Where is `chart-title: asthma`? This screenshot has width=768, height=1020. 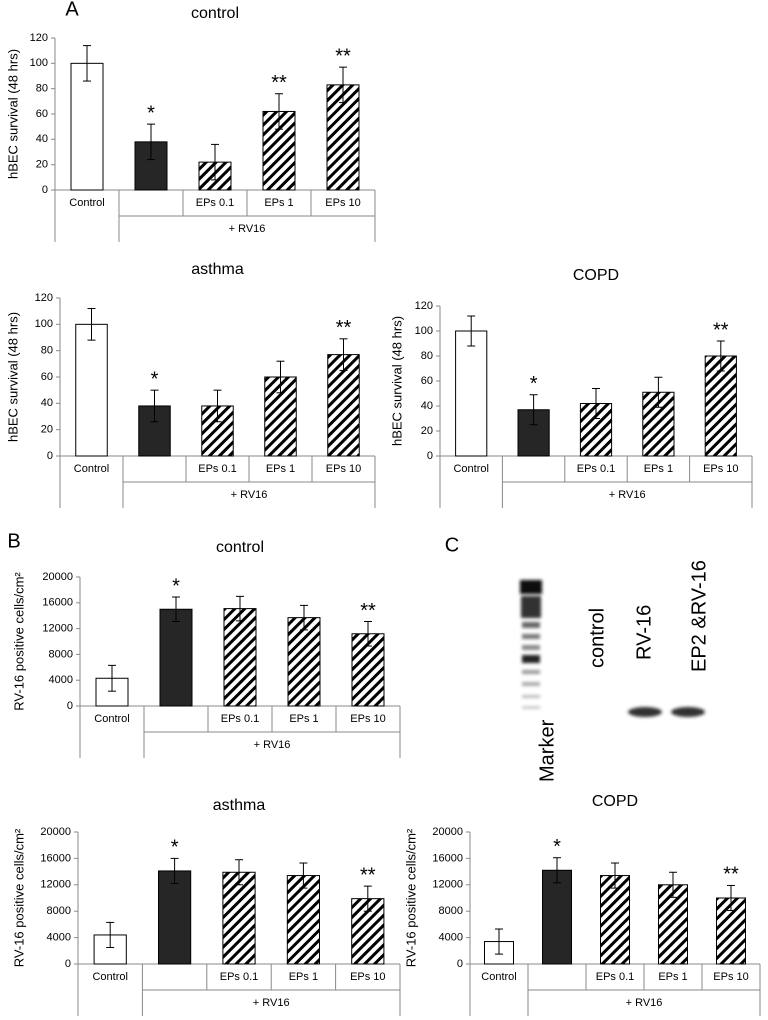 chart-title: asthma is located at coordinates (239, 805).